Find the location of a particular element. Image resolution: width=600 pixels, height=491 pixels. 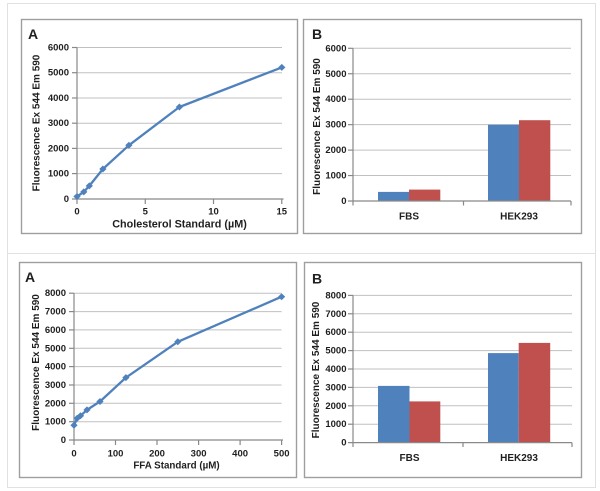

svg-text: 300 is located at coordinates (199, 454).